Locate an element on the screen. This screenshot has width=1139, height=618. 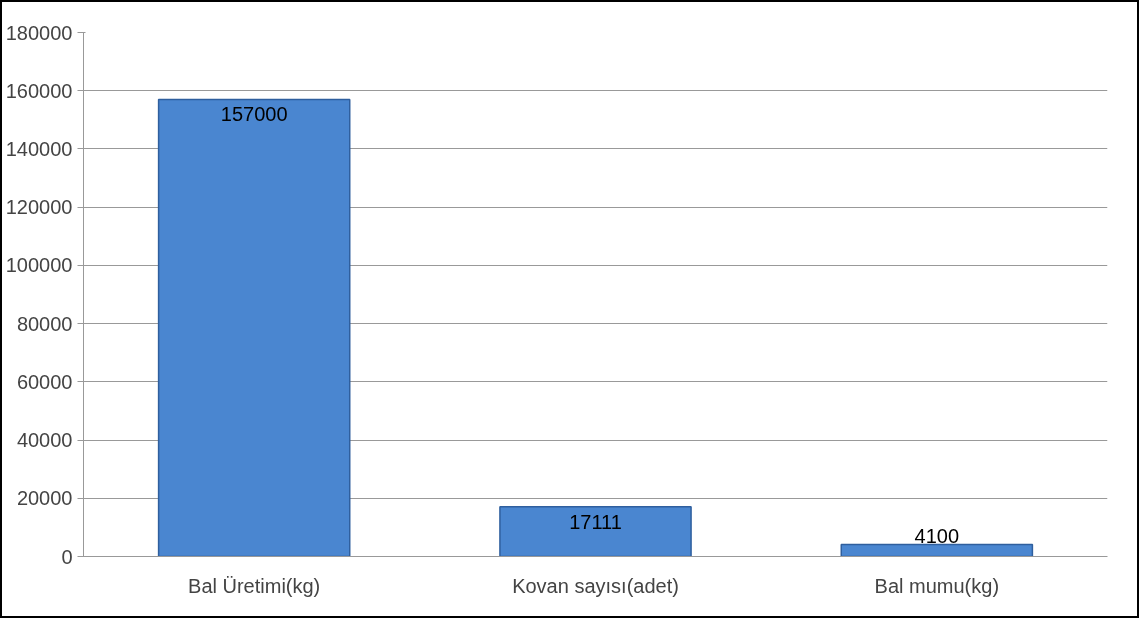
x-tick-label: Bal mumu(kg) is located at coordinates (937, 585).